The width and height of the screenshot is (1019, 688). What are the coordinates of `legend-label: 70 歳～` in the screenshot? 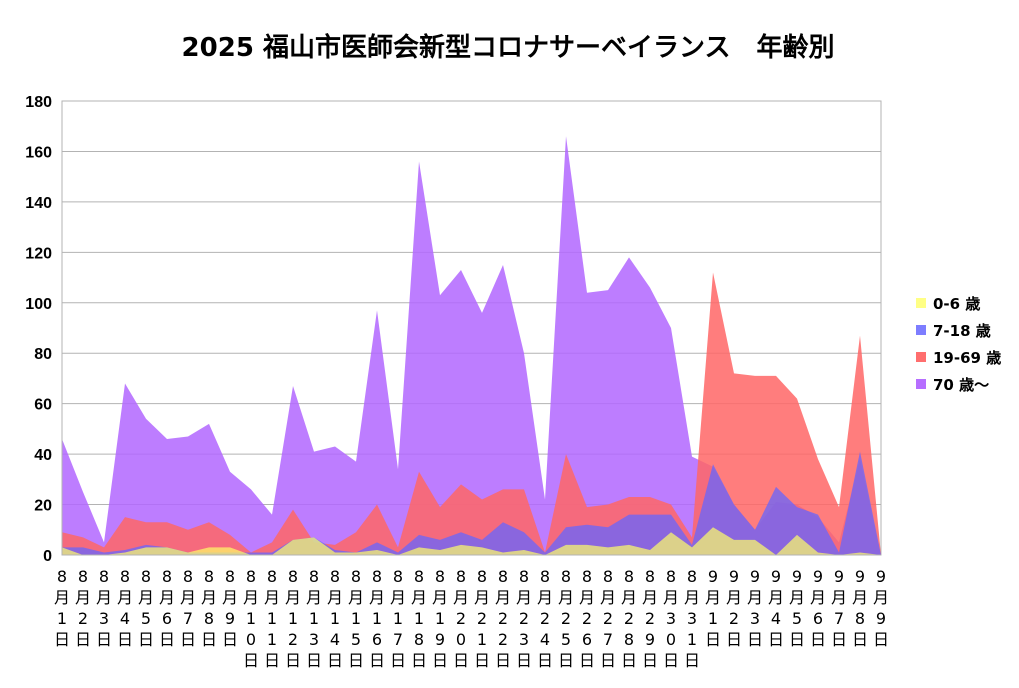 It's located at (961, 385).